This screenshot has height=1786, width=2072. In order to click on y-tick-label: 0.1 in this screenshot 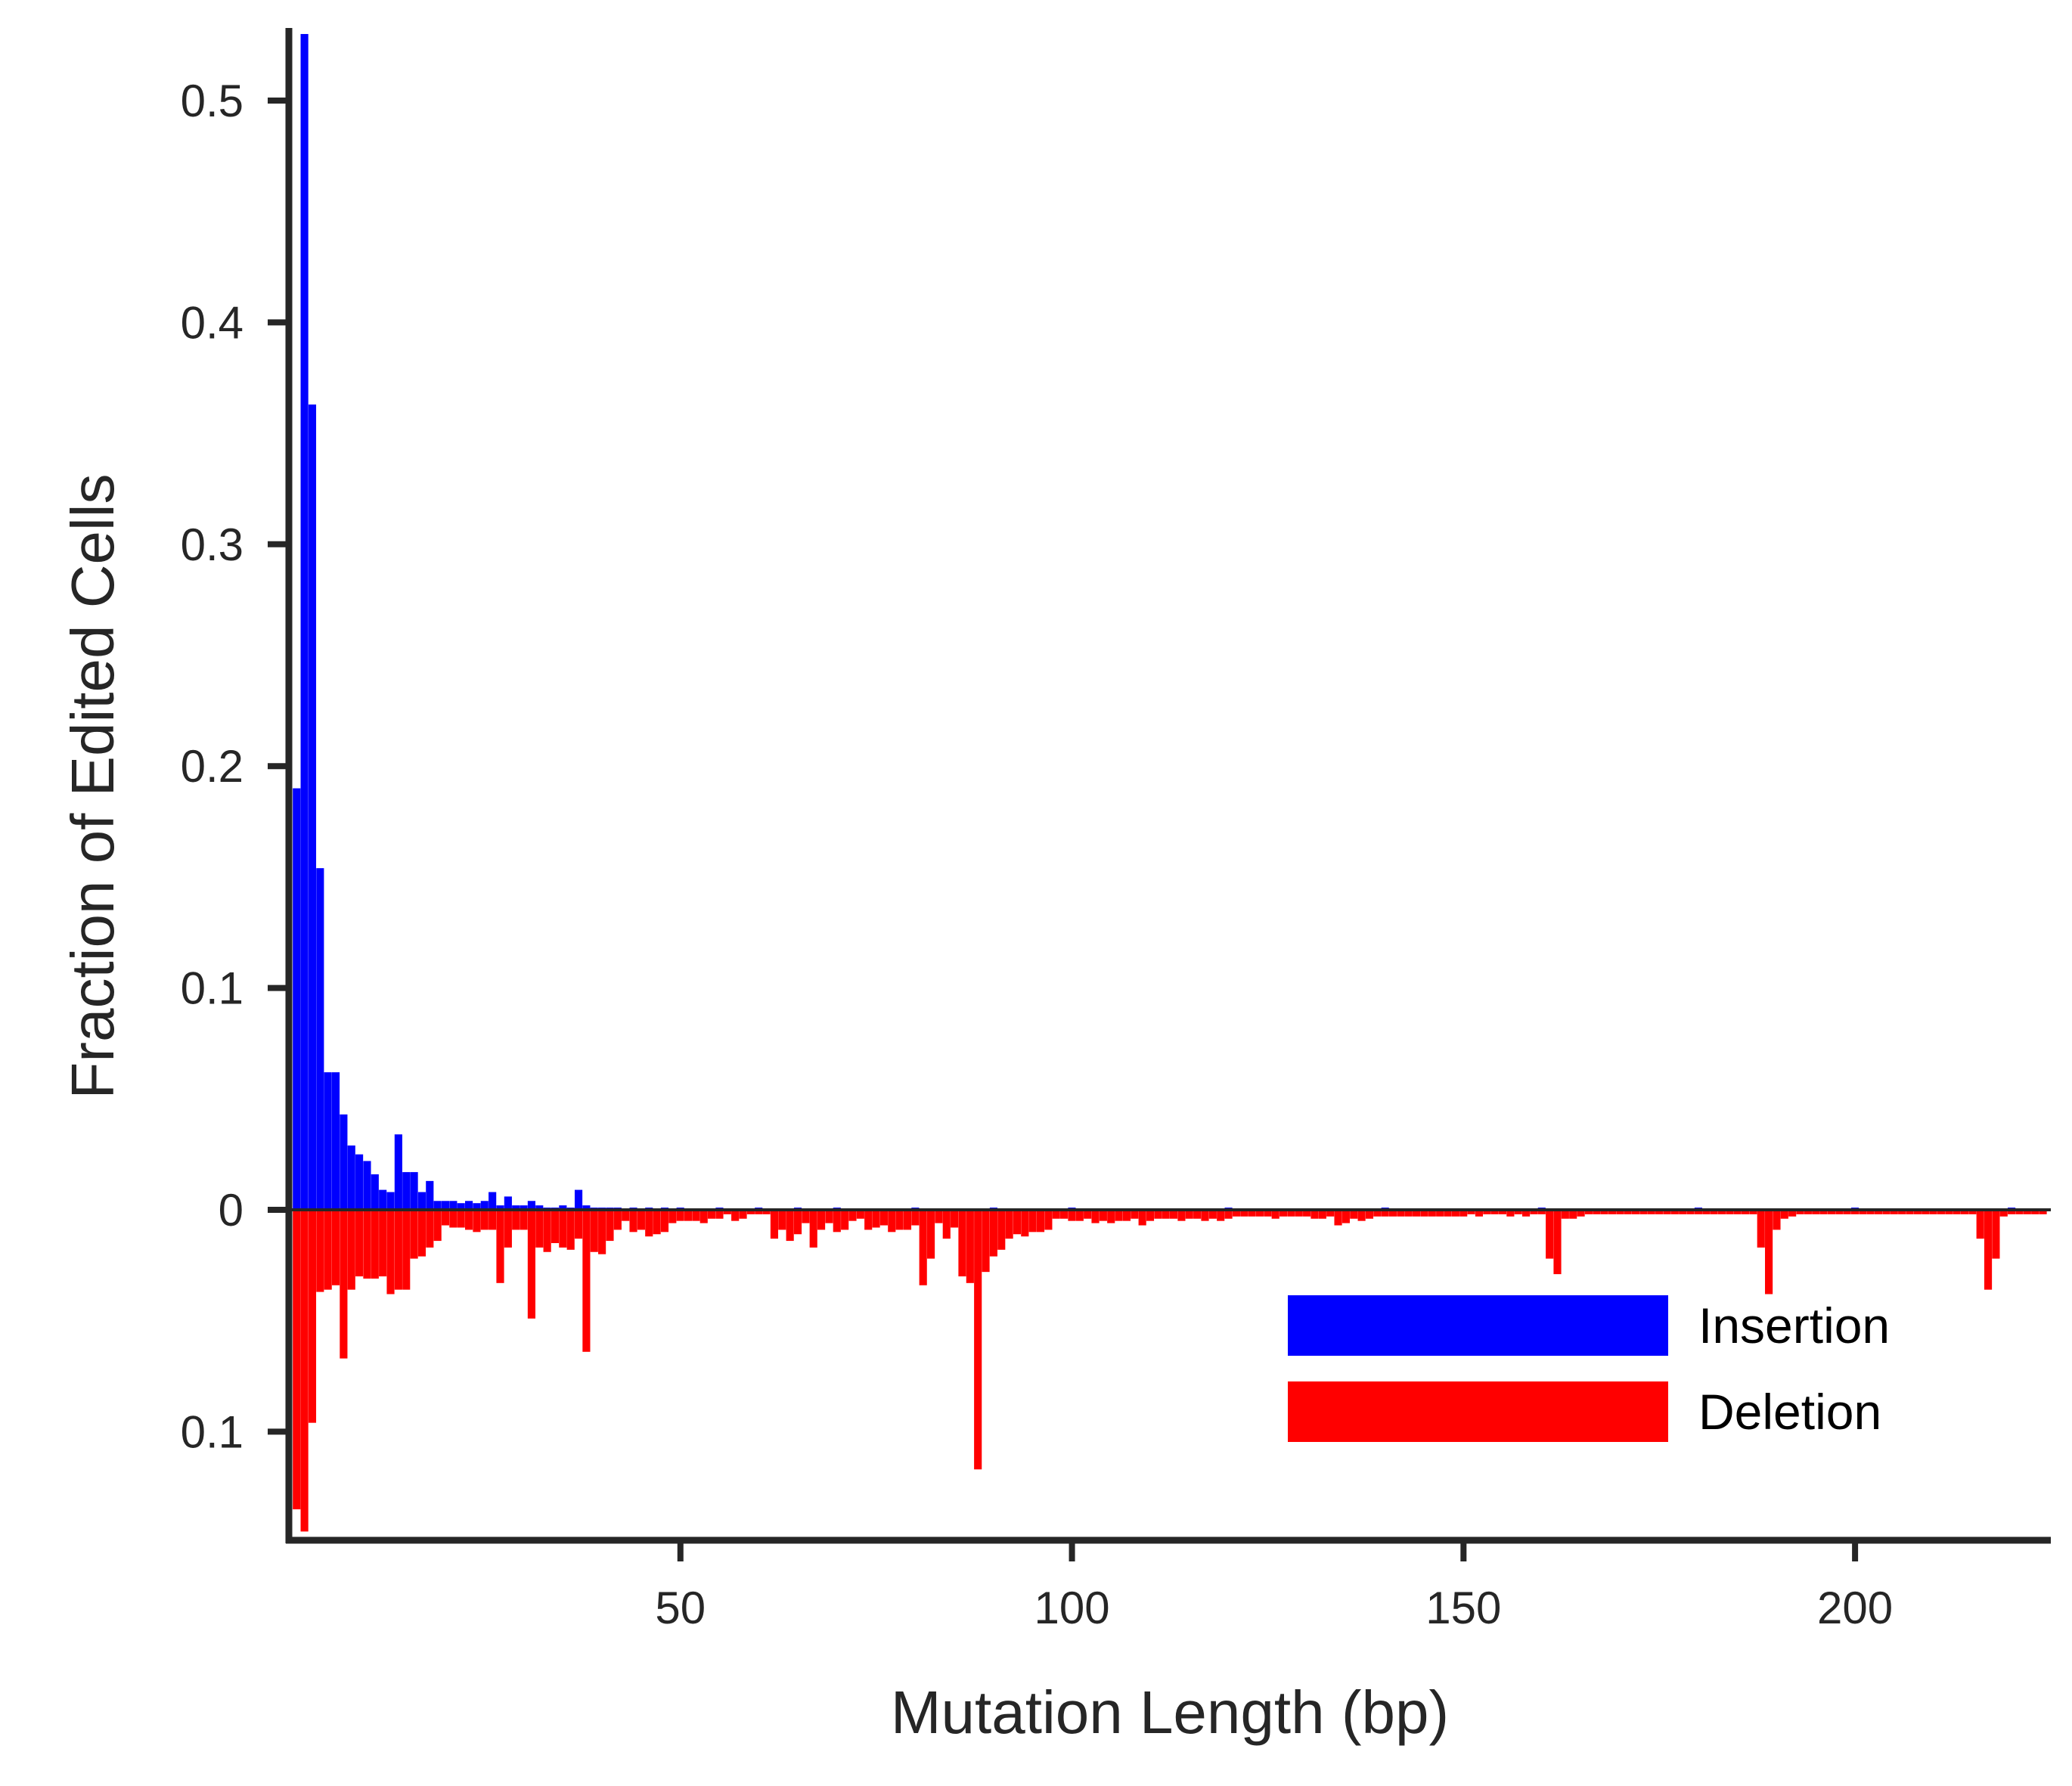, I will do `click(212, 1431)`.